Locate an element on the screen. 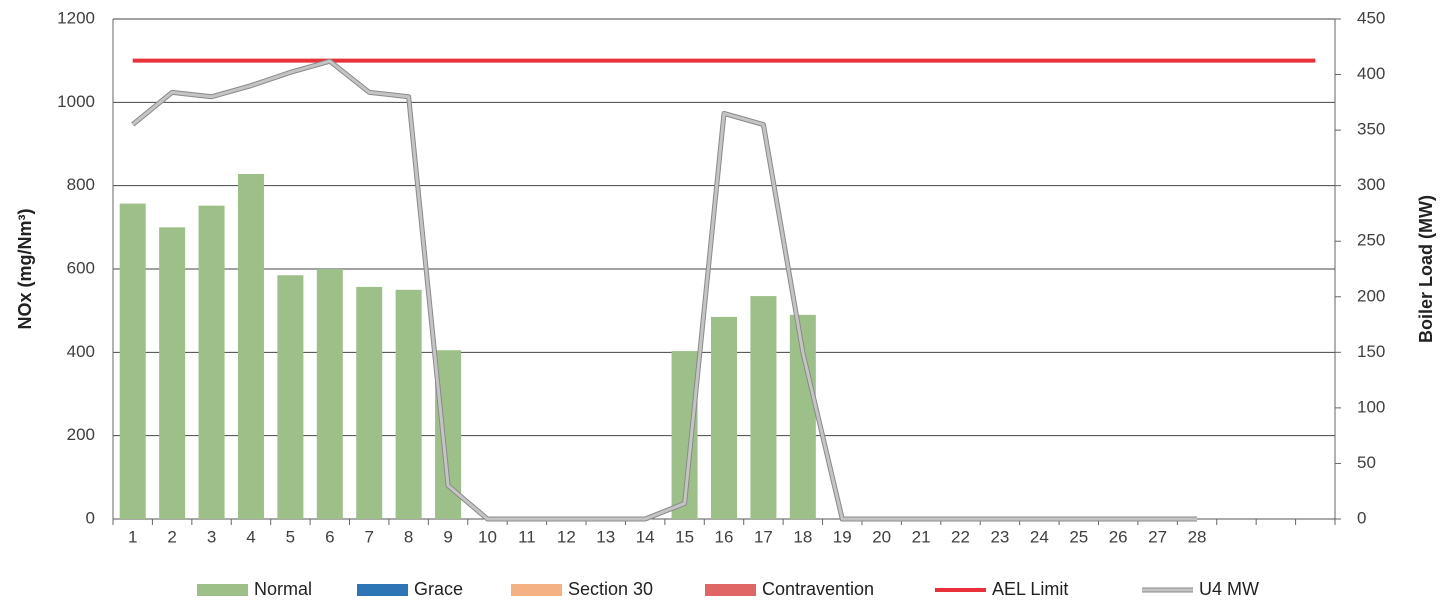  legend-label: AEL Limit is located at coordinates (1030, 589).